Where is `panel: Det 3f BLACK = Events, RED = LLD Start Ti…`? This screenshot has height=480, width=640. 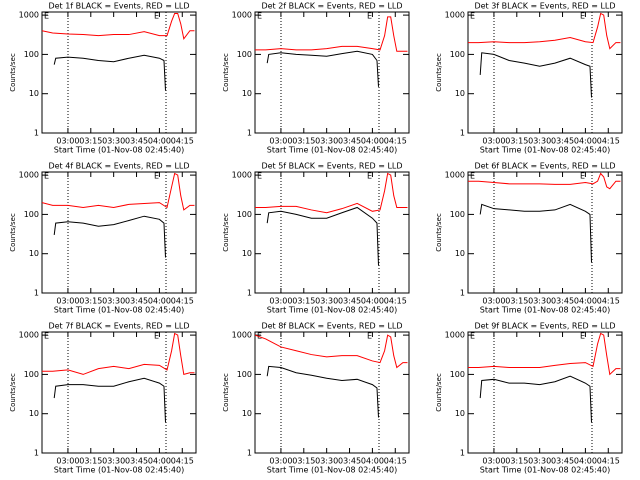
panel: Det 3f BLACK = Events, RED = LLD Start Ti… is located at coordinates (529, 78).